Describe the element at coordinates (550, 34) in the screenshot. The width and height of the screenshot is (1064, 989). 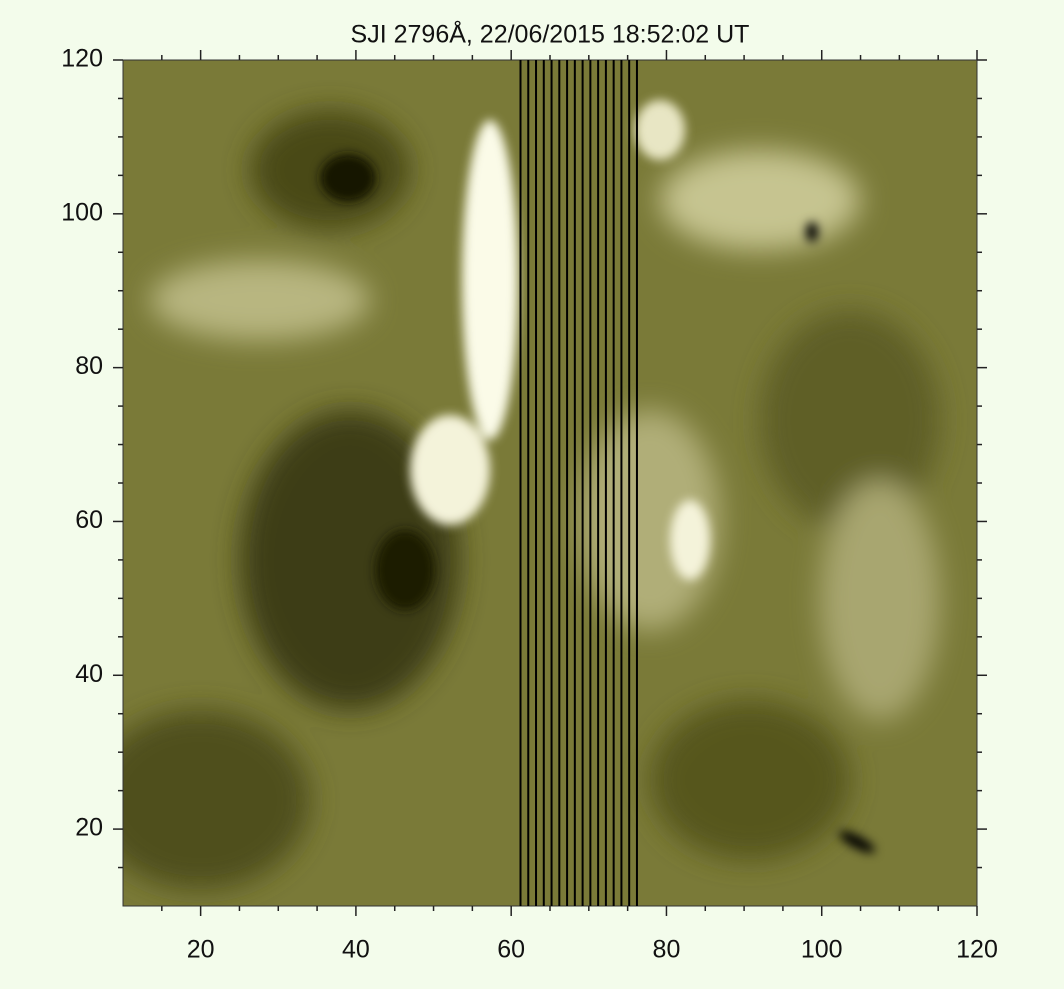
I see `chart-title: SJI 2796Å, 22/06/2015 18:52:02 UT` at that location.